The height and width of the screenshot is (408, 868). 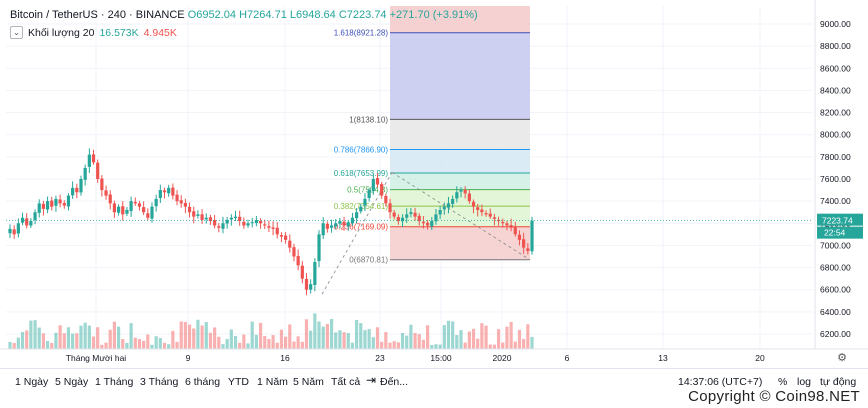 I want to click on auto-scale-toggle: tự động, so click(x=838, y=382).